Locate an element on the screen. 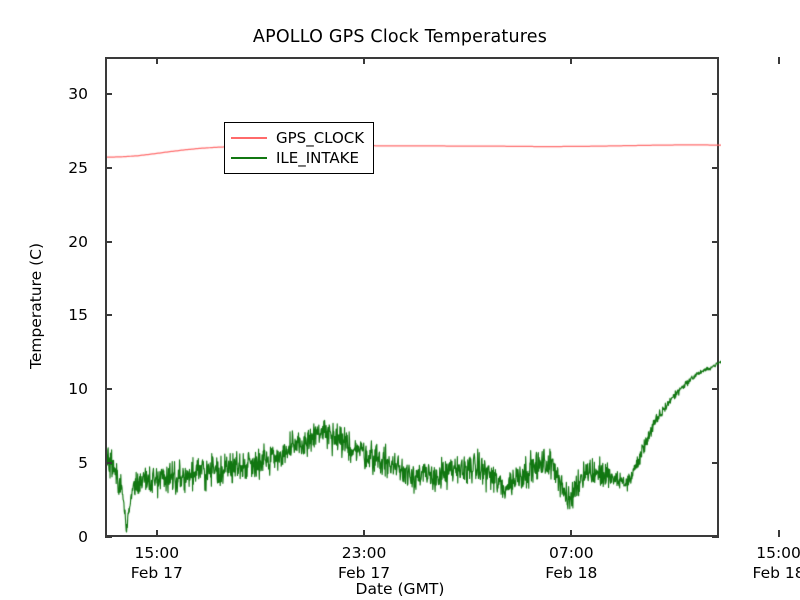 The image size is (800, 600). legend-entry-gps-clock: GPS_CLOCK is located at coordinates (297, 138).